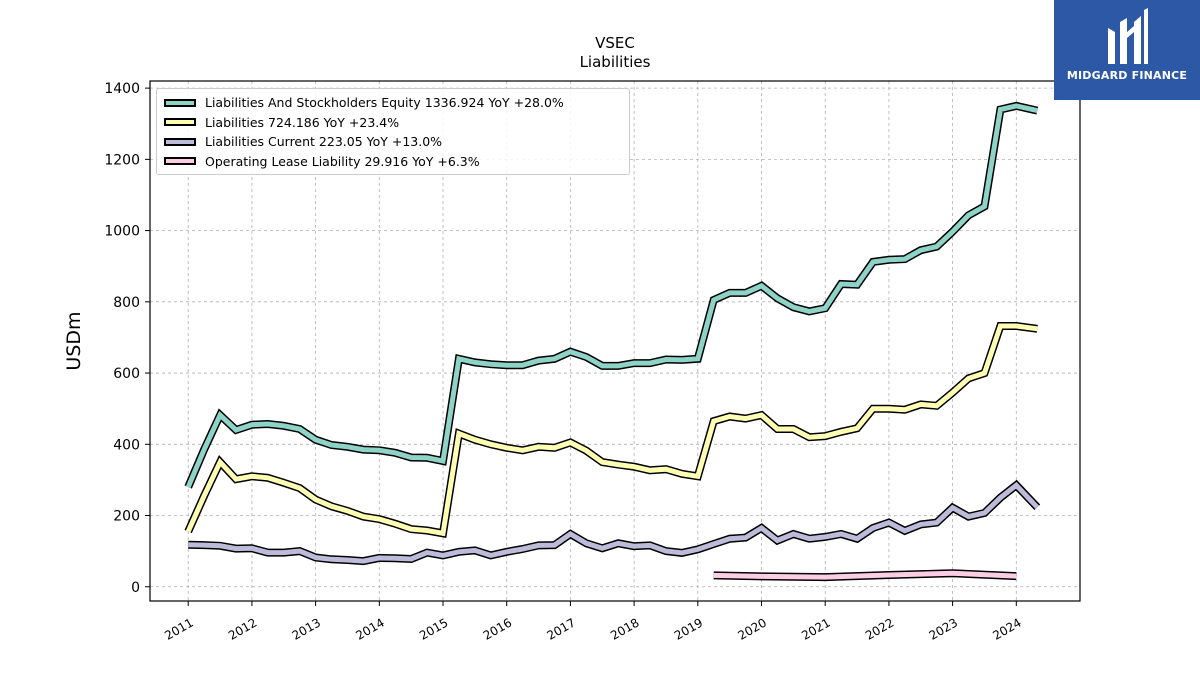  Describe the element at coordinates (560, 628) in the screenshot. I see `x-tick-label: 2017` at that location.